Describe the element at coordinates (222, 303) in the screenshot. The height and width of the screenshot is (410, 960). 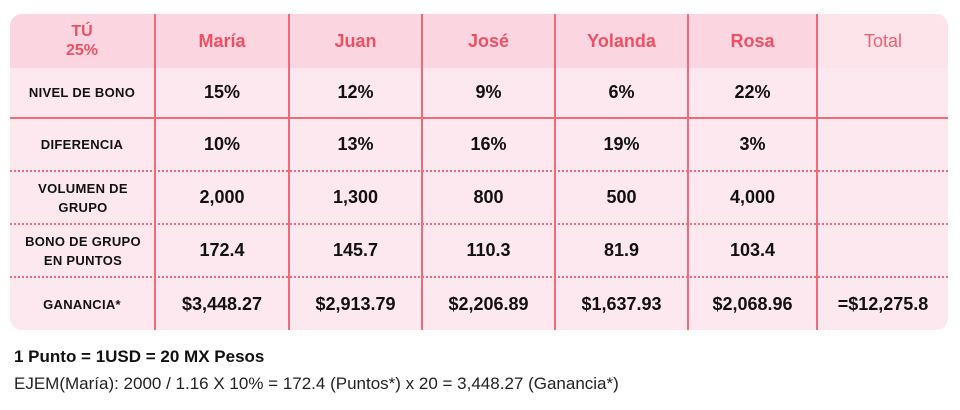
I see `table-cell: $3,448.27` at that location.